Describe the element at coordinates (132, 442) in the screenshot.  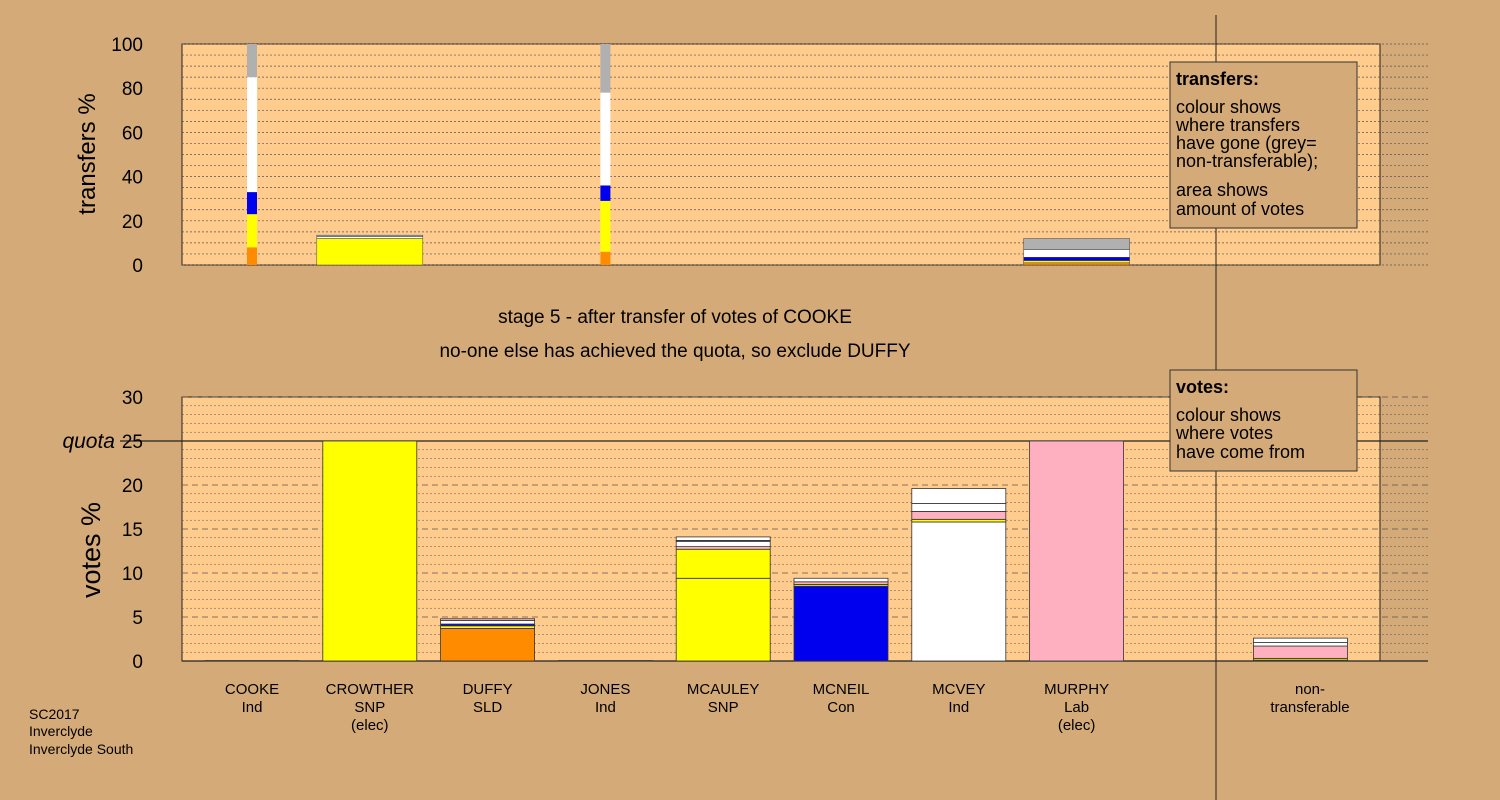
I see `y-tick-label: 25` at that location.